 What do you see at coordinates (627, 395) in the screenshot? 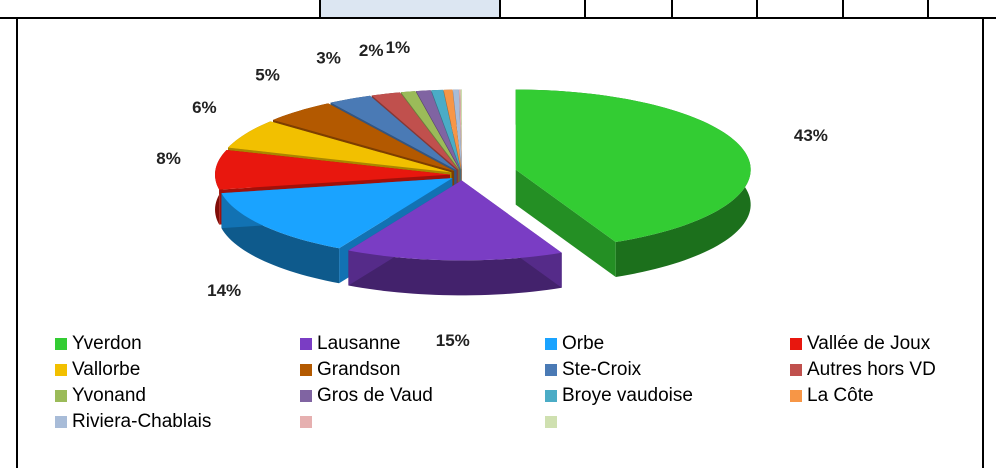
I see `legend-label: Broye vaudoise` at bounding box center [627, 395].